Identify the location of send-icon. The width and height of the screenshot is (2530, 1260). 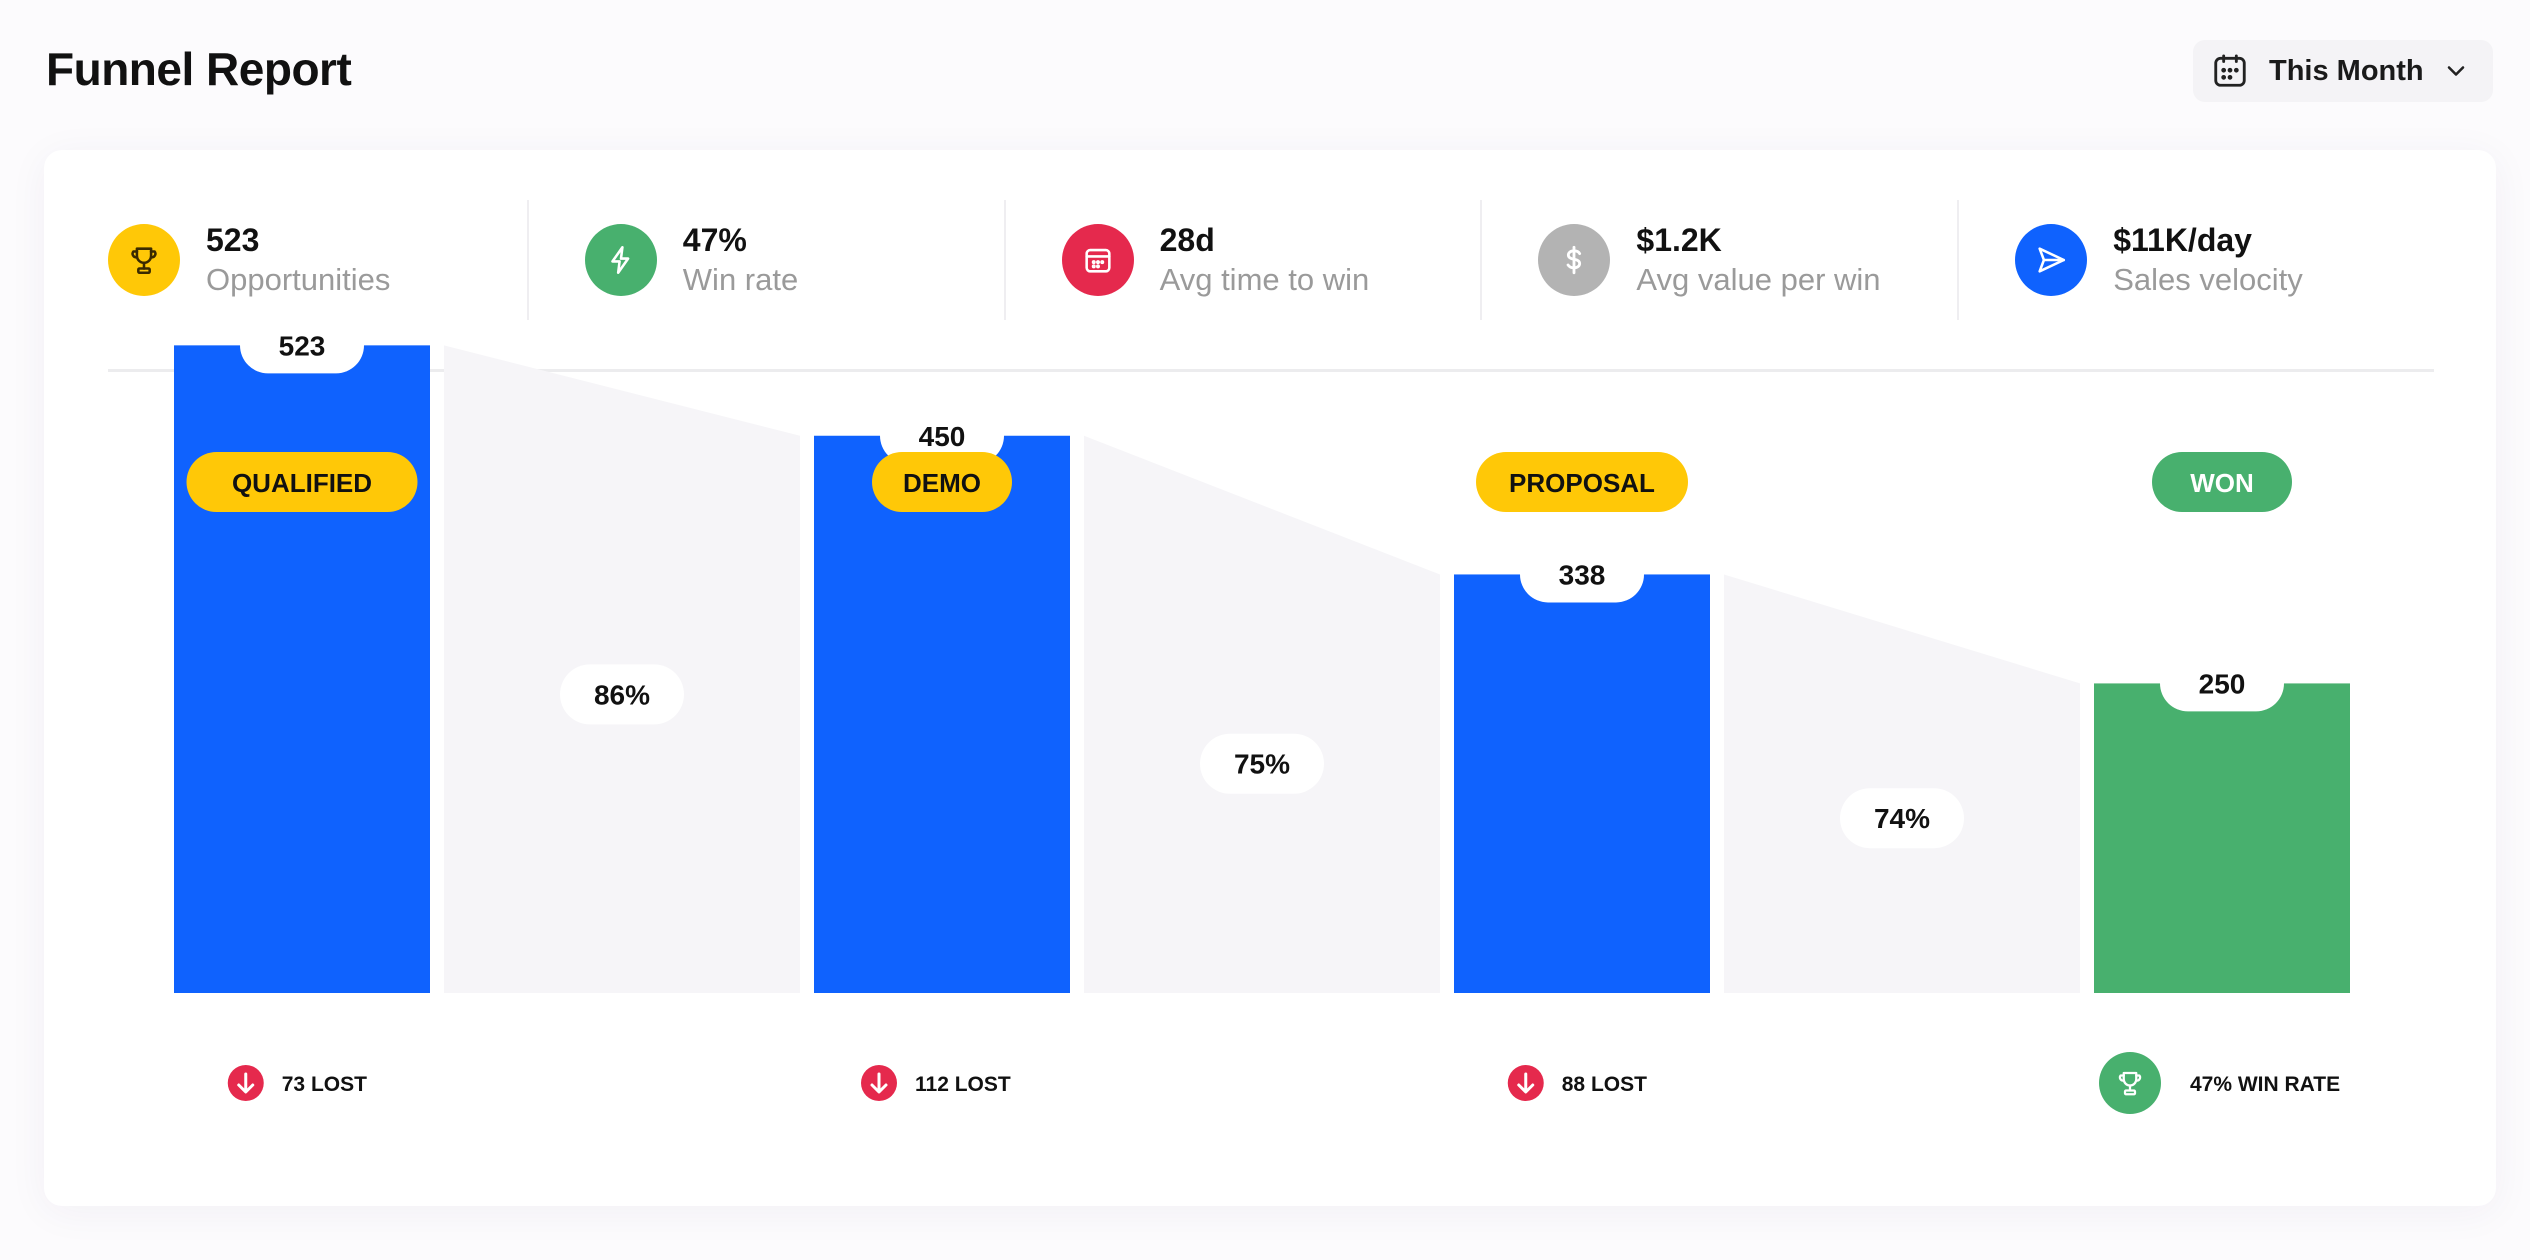
(2051, 260).